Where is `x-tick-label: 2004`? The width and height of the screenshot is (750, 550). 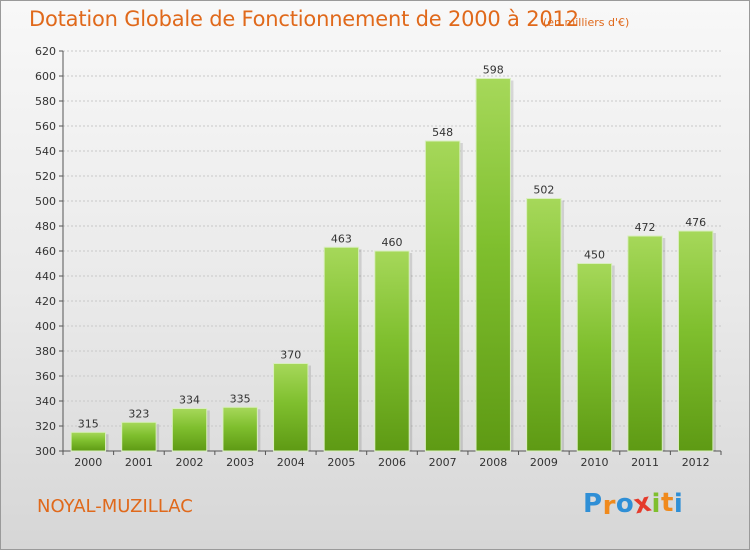
x-tick-label: 2004 is located at coordinates (291, 462).